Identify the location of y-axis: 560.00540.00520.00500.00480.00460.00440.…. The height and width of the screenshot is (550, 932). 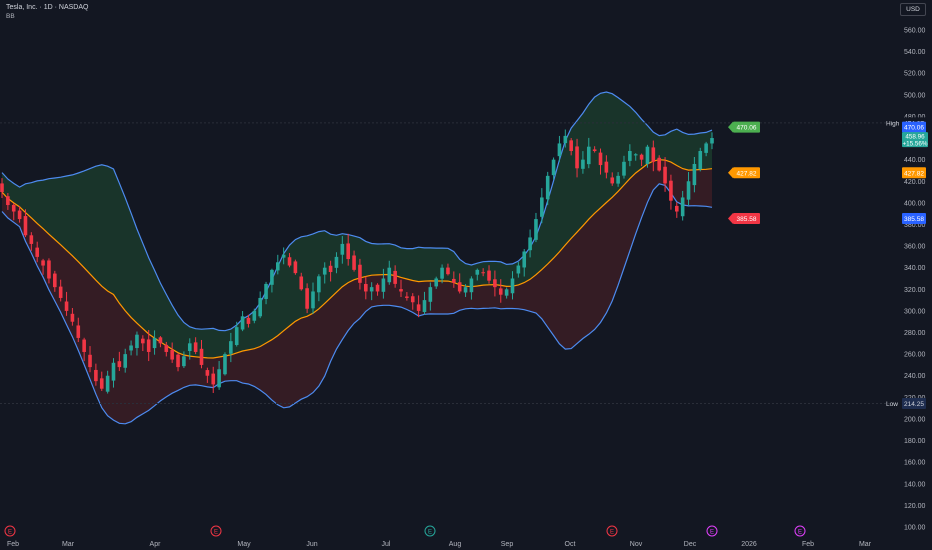
(915, 280).